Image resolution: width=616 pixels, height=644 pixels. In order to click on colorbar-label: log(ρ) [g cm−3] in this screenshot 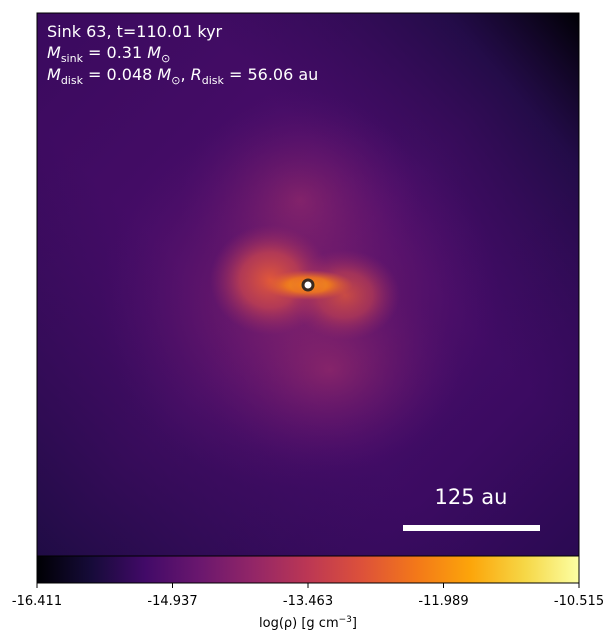, I will do `click(308, 623)`.